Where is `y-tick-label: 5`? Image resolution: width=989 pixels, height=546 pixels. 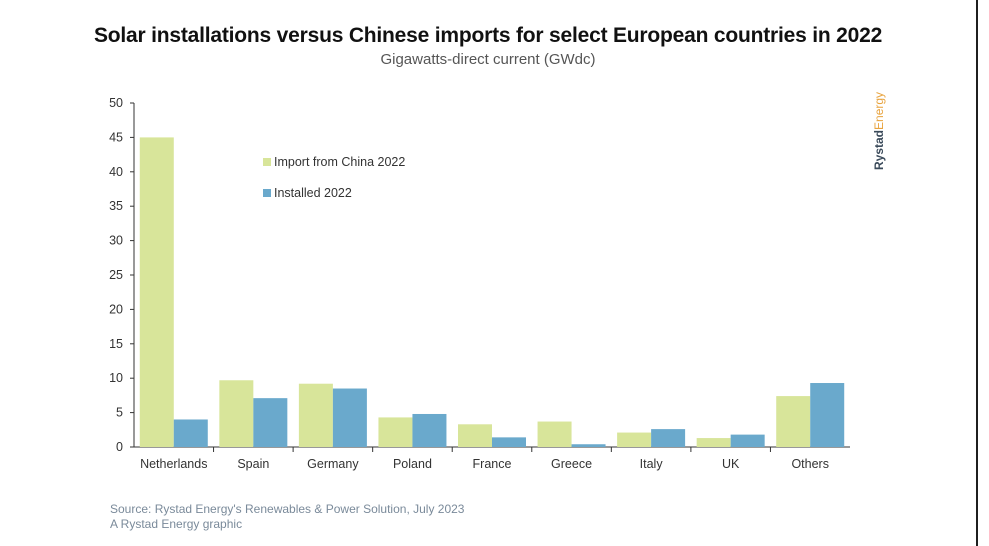
y-tick-label: 5 is located at coordinates (119, 413).